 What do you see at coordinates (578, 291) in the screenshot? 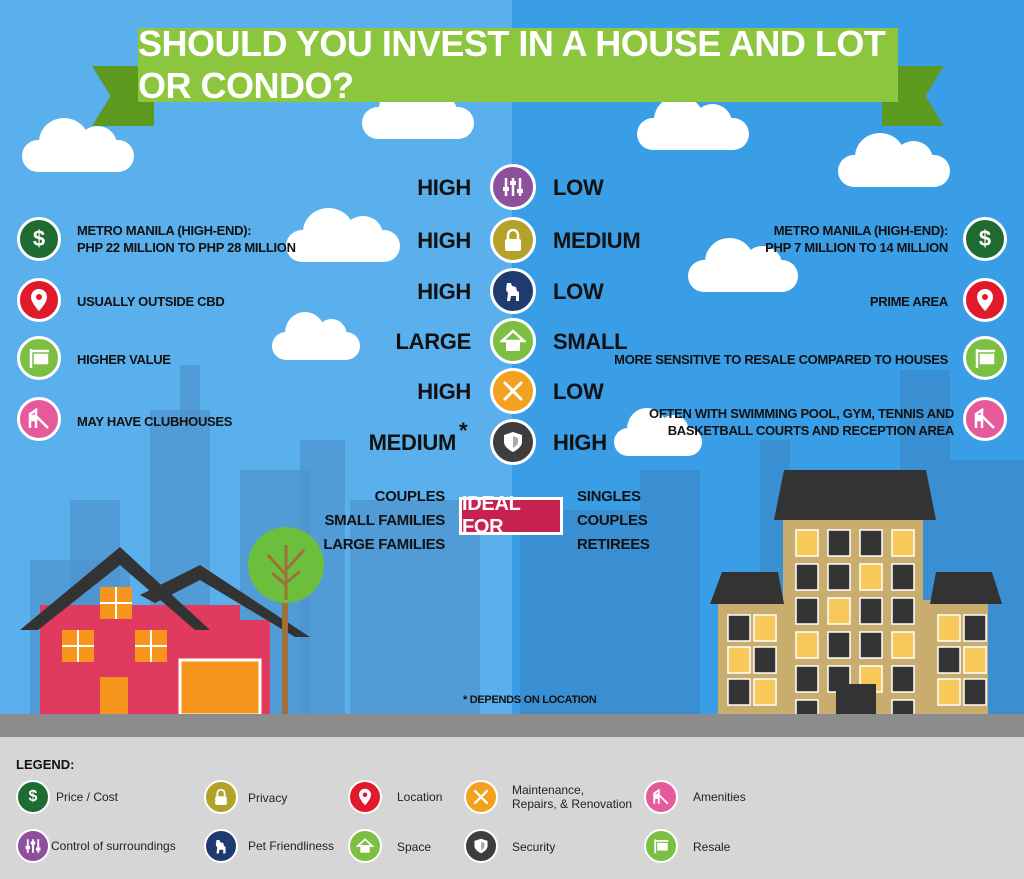
I see `condo-pet-value: LOW` at bounding box center [578, 291].